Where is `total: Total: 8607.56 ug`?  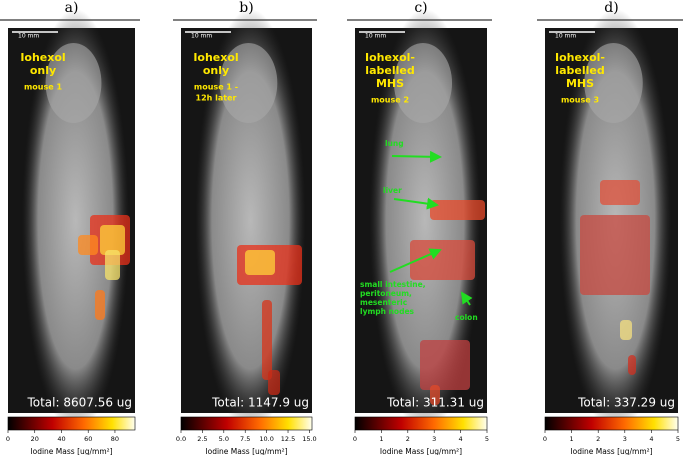
total: Total: 8607.56 ug is located at coordinates (79, 403).